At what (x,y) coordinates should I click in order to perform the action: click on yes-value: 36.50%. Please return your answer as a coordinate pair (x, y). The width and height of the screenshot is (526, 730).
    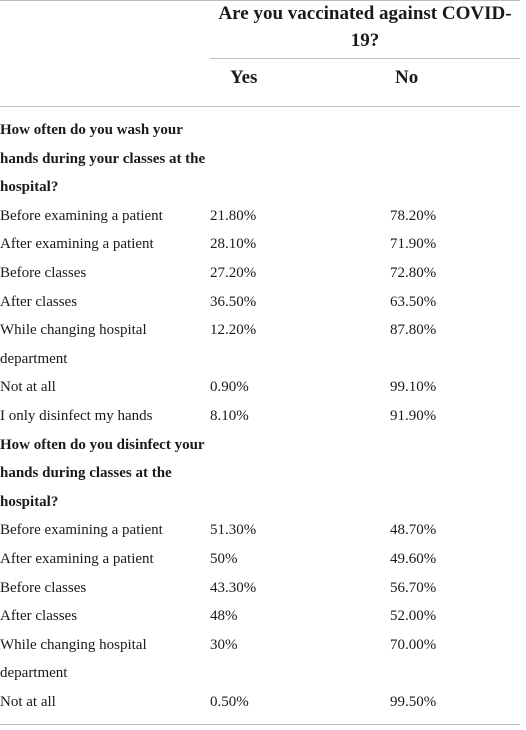
    Looking at the image, I should click on (233, 301).